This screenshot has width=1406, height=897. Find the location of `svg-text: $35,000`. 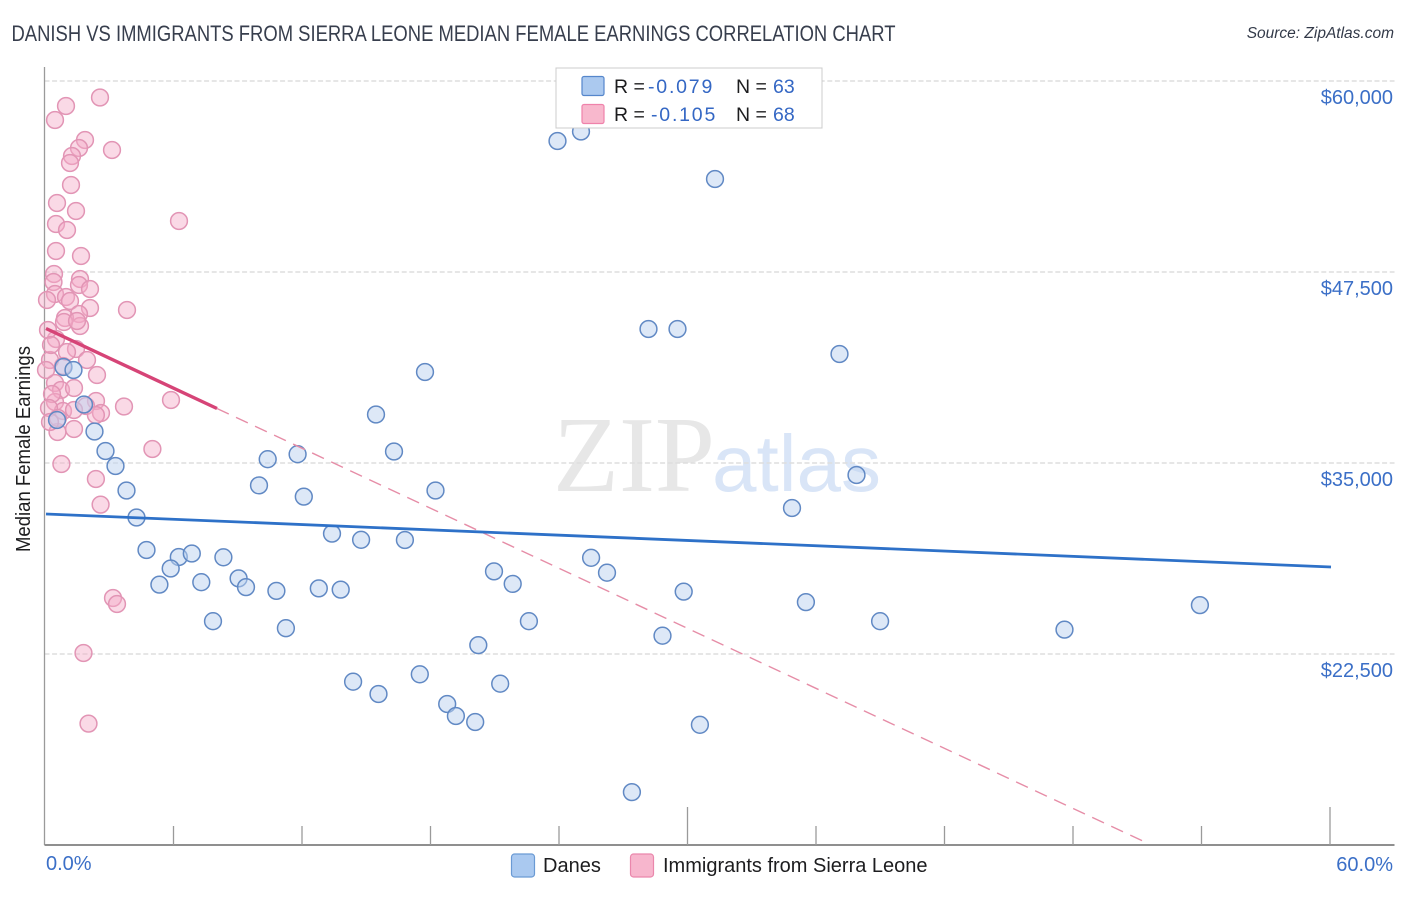

svg-text: $35,000 is located at coordinates (1357, 480).